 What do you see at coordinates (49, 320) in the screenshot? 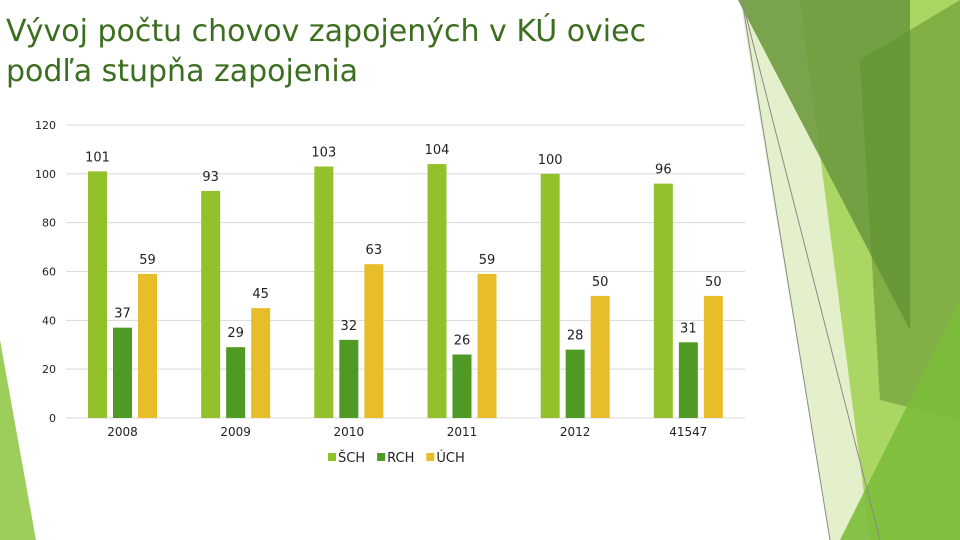
I see `y-tick-label: 40` at bounding box center [49, 320].